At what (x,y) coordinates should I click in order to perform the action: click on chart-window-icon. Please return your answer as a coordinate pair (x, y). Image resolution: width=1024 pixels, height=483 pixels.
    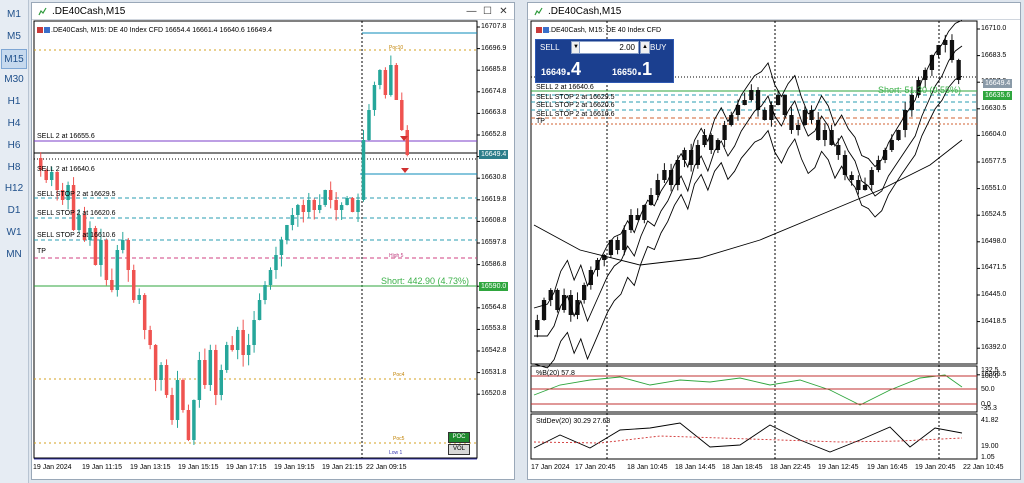
    Looking at the image, I should click on (42, 11).